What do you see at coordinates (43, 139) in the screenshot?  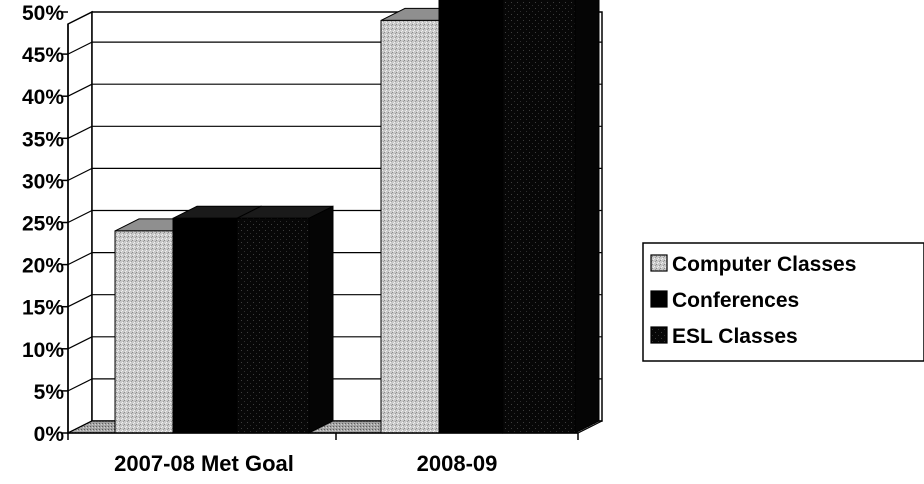 I see `y-tick-label: 35%` at bounding box center [43, 139].